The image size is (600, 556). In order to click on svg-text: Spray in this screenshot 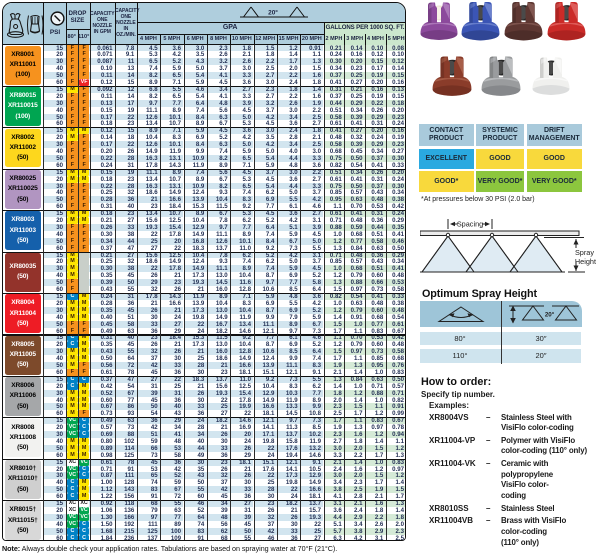, I will do `click(584, 252)`.